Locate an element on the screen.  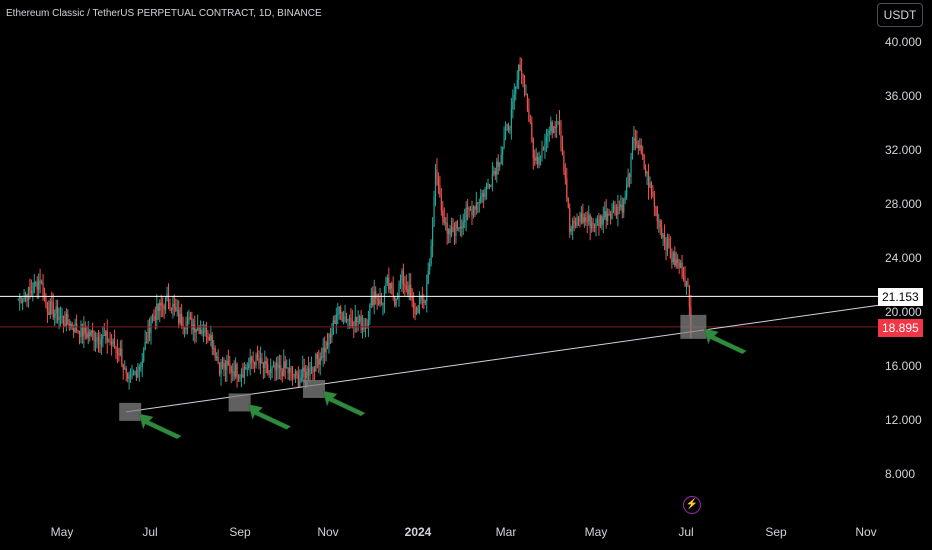
last-price-tag: 18.895 is located at coordinates (900, 328).